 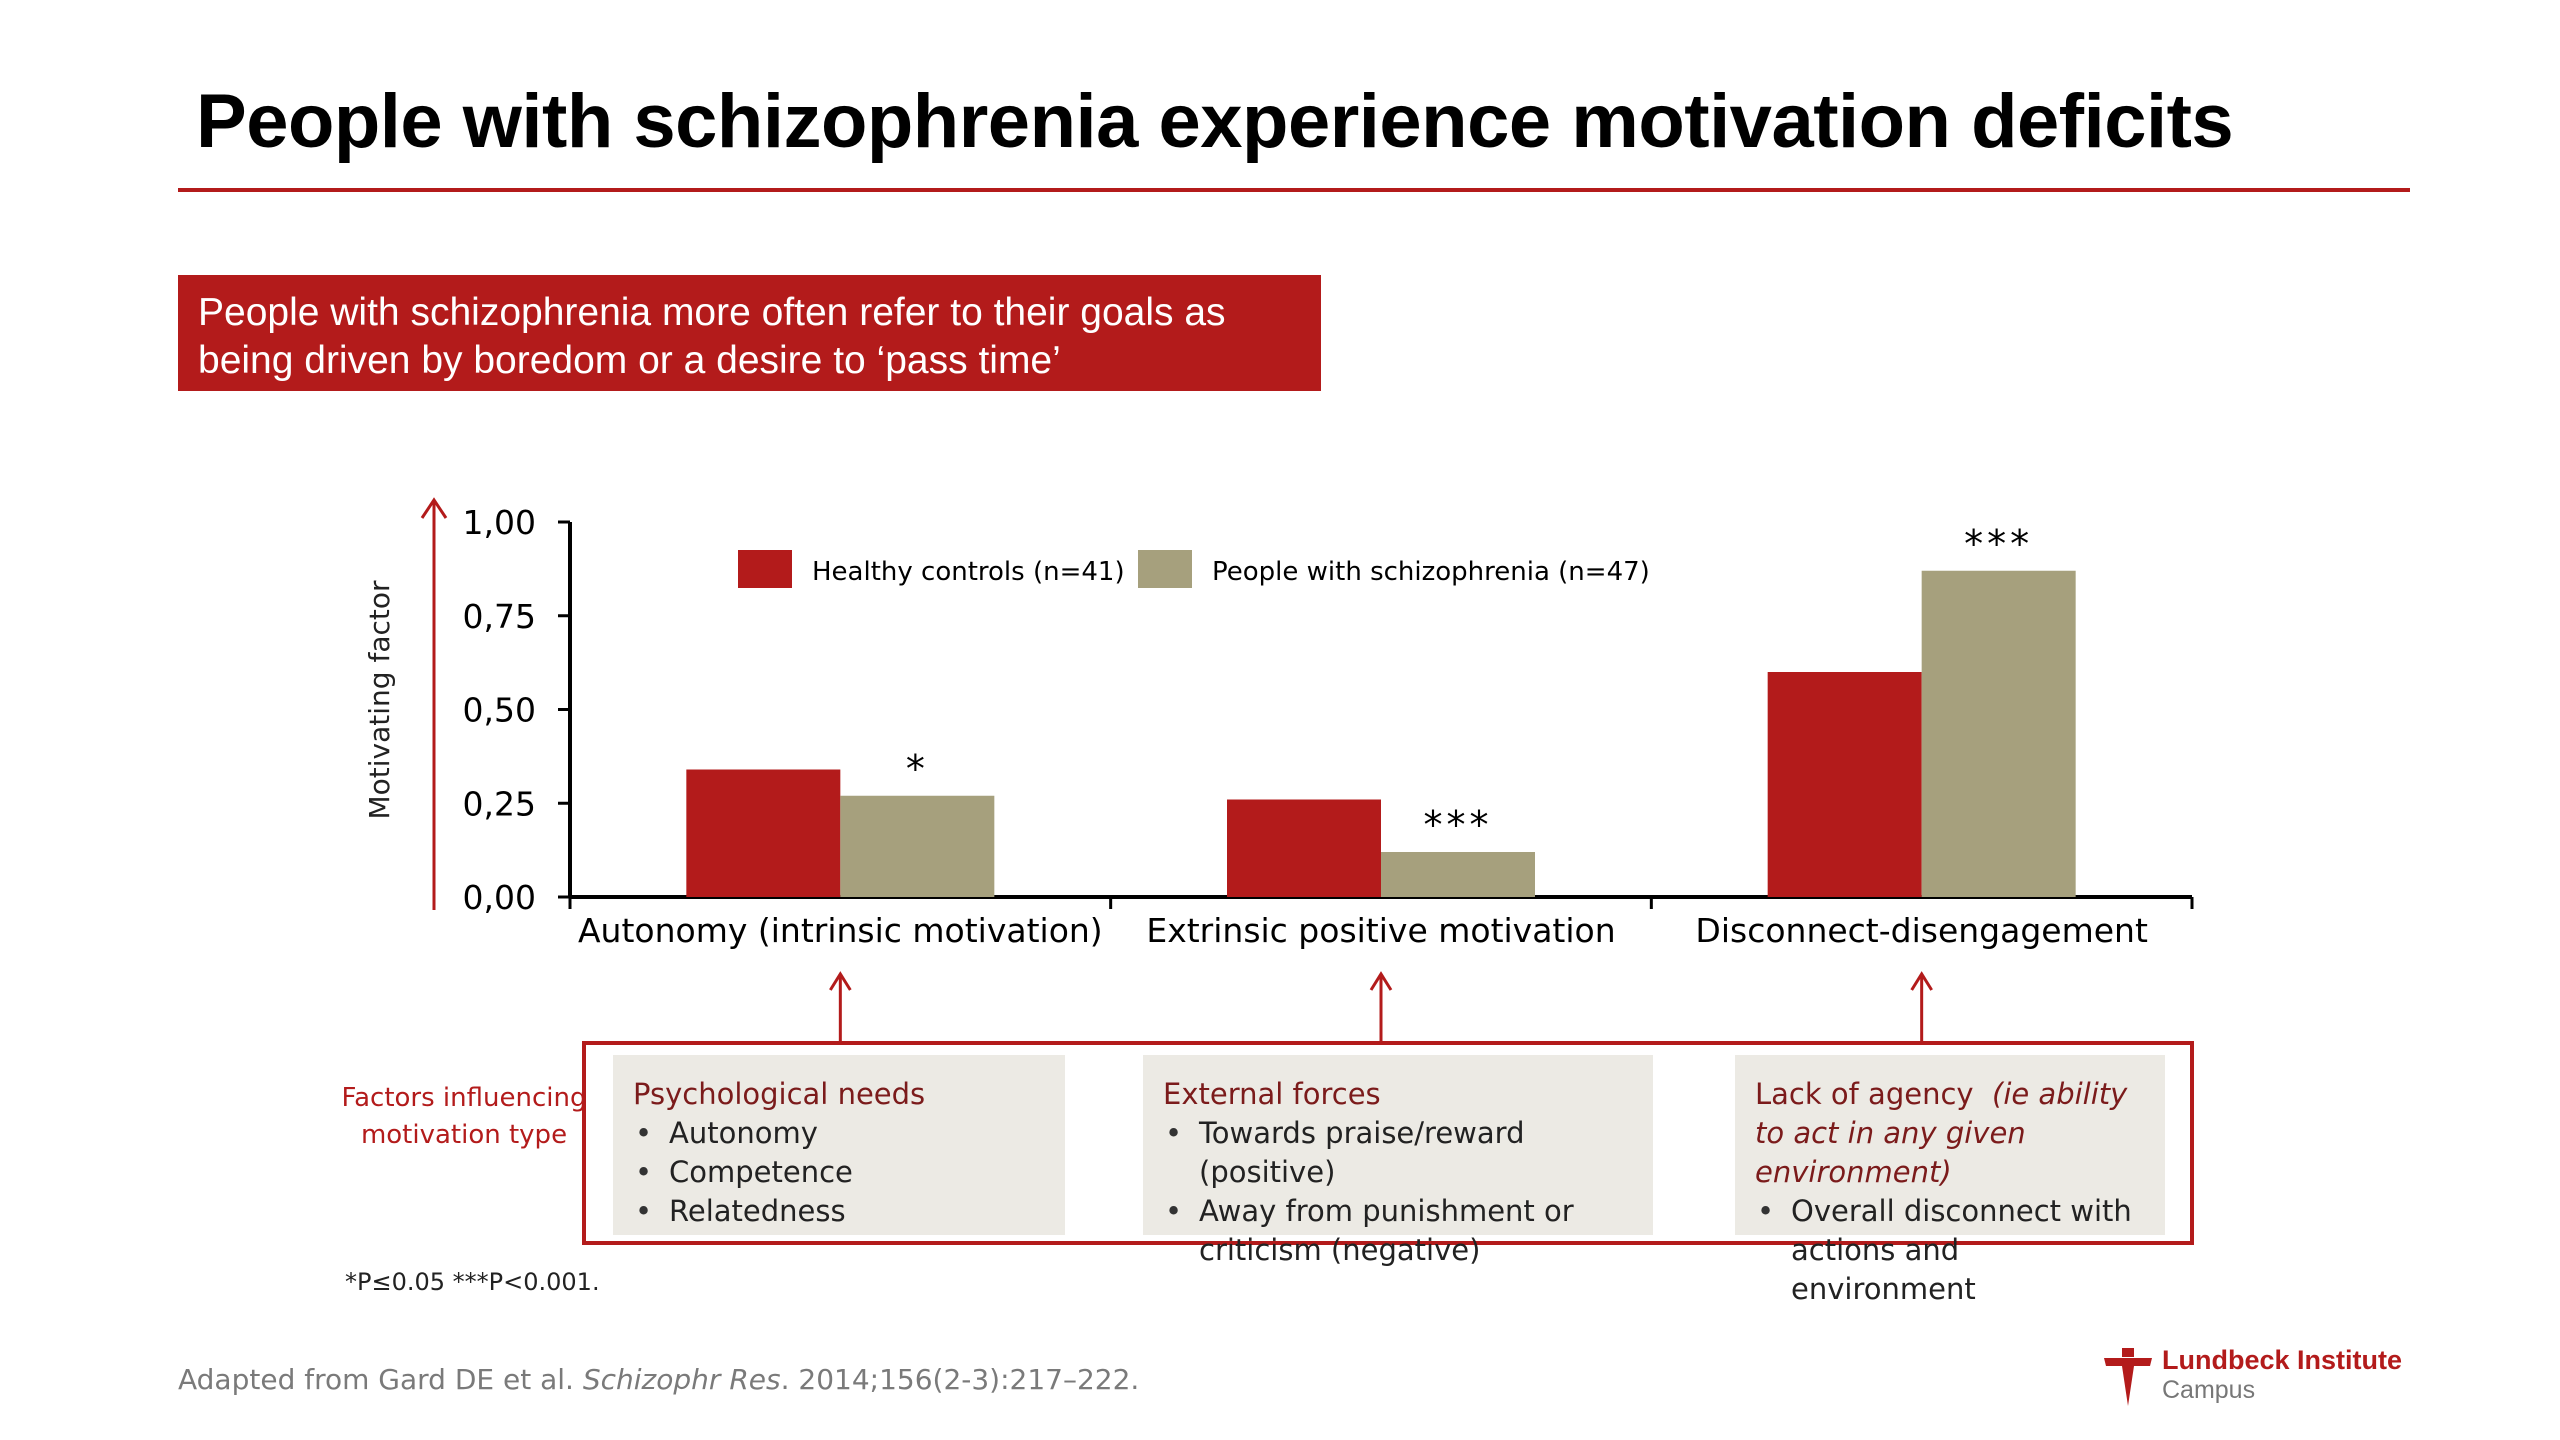 What do you see at coordinates (2128, 1377) in the screenshot?
I see `lundbeck-logo-icon` at bounding box center [2128, 1377].